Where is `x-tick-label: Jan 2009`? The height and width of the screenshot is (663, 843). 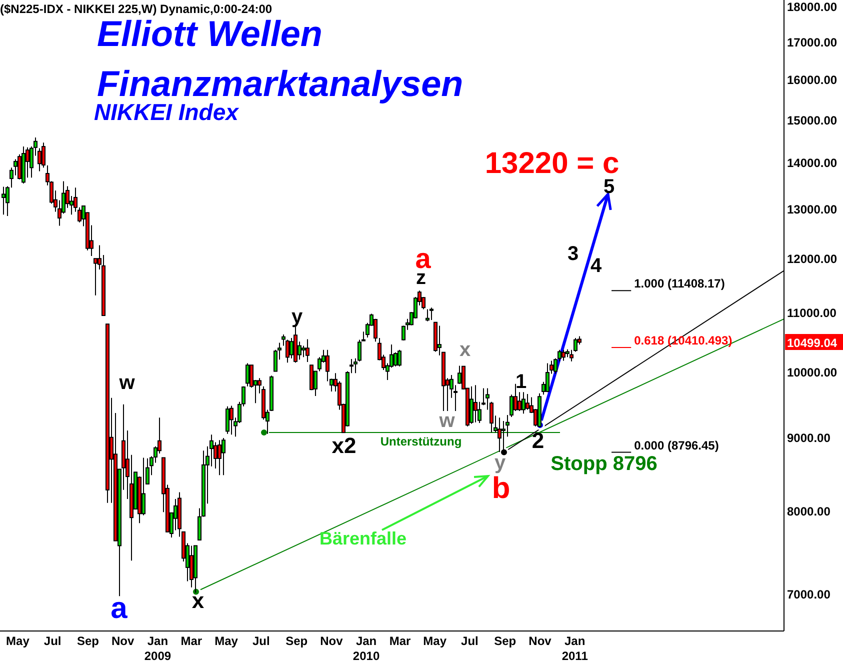
x-tick-label: Jan 2009 is located at coordinates (158, 648).